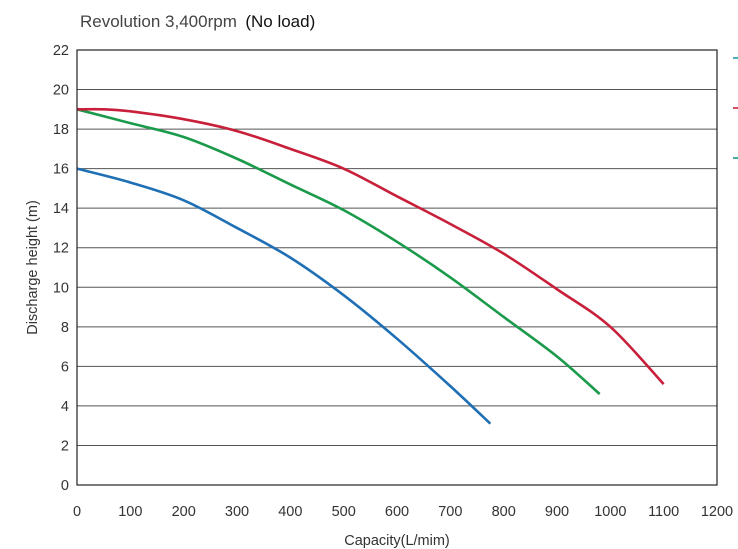  What do you see at coordinates (65, 367) in the screenshot?
I see `y-tick-label: 6` at bounding box center [65, 367].